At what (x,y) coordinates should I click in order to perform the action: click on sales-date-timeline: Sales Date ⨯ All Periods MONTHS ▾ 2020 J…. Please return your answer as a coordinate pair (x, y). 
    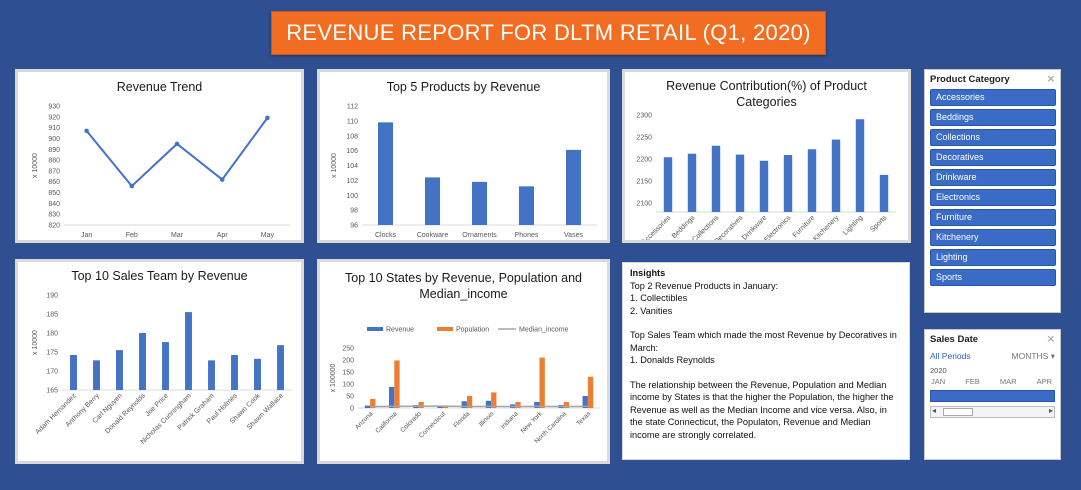
    Looking at the image, I should click on (992, 394).